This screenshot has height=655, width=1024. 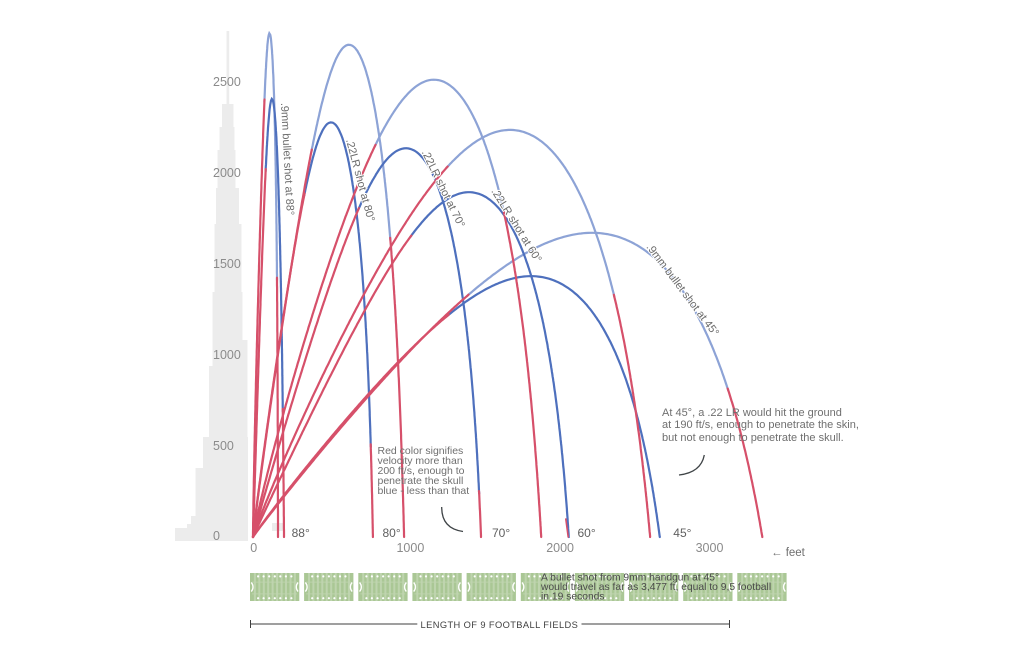 I want to click on svg-text: in 19 seconds, so click(x=573, y=597).